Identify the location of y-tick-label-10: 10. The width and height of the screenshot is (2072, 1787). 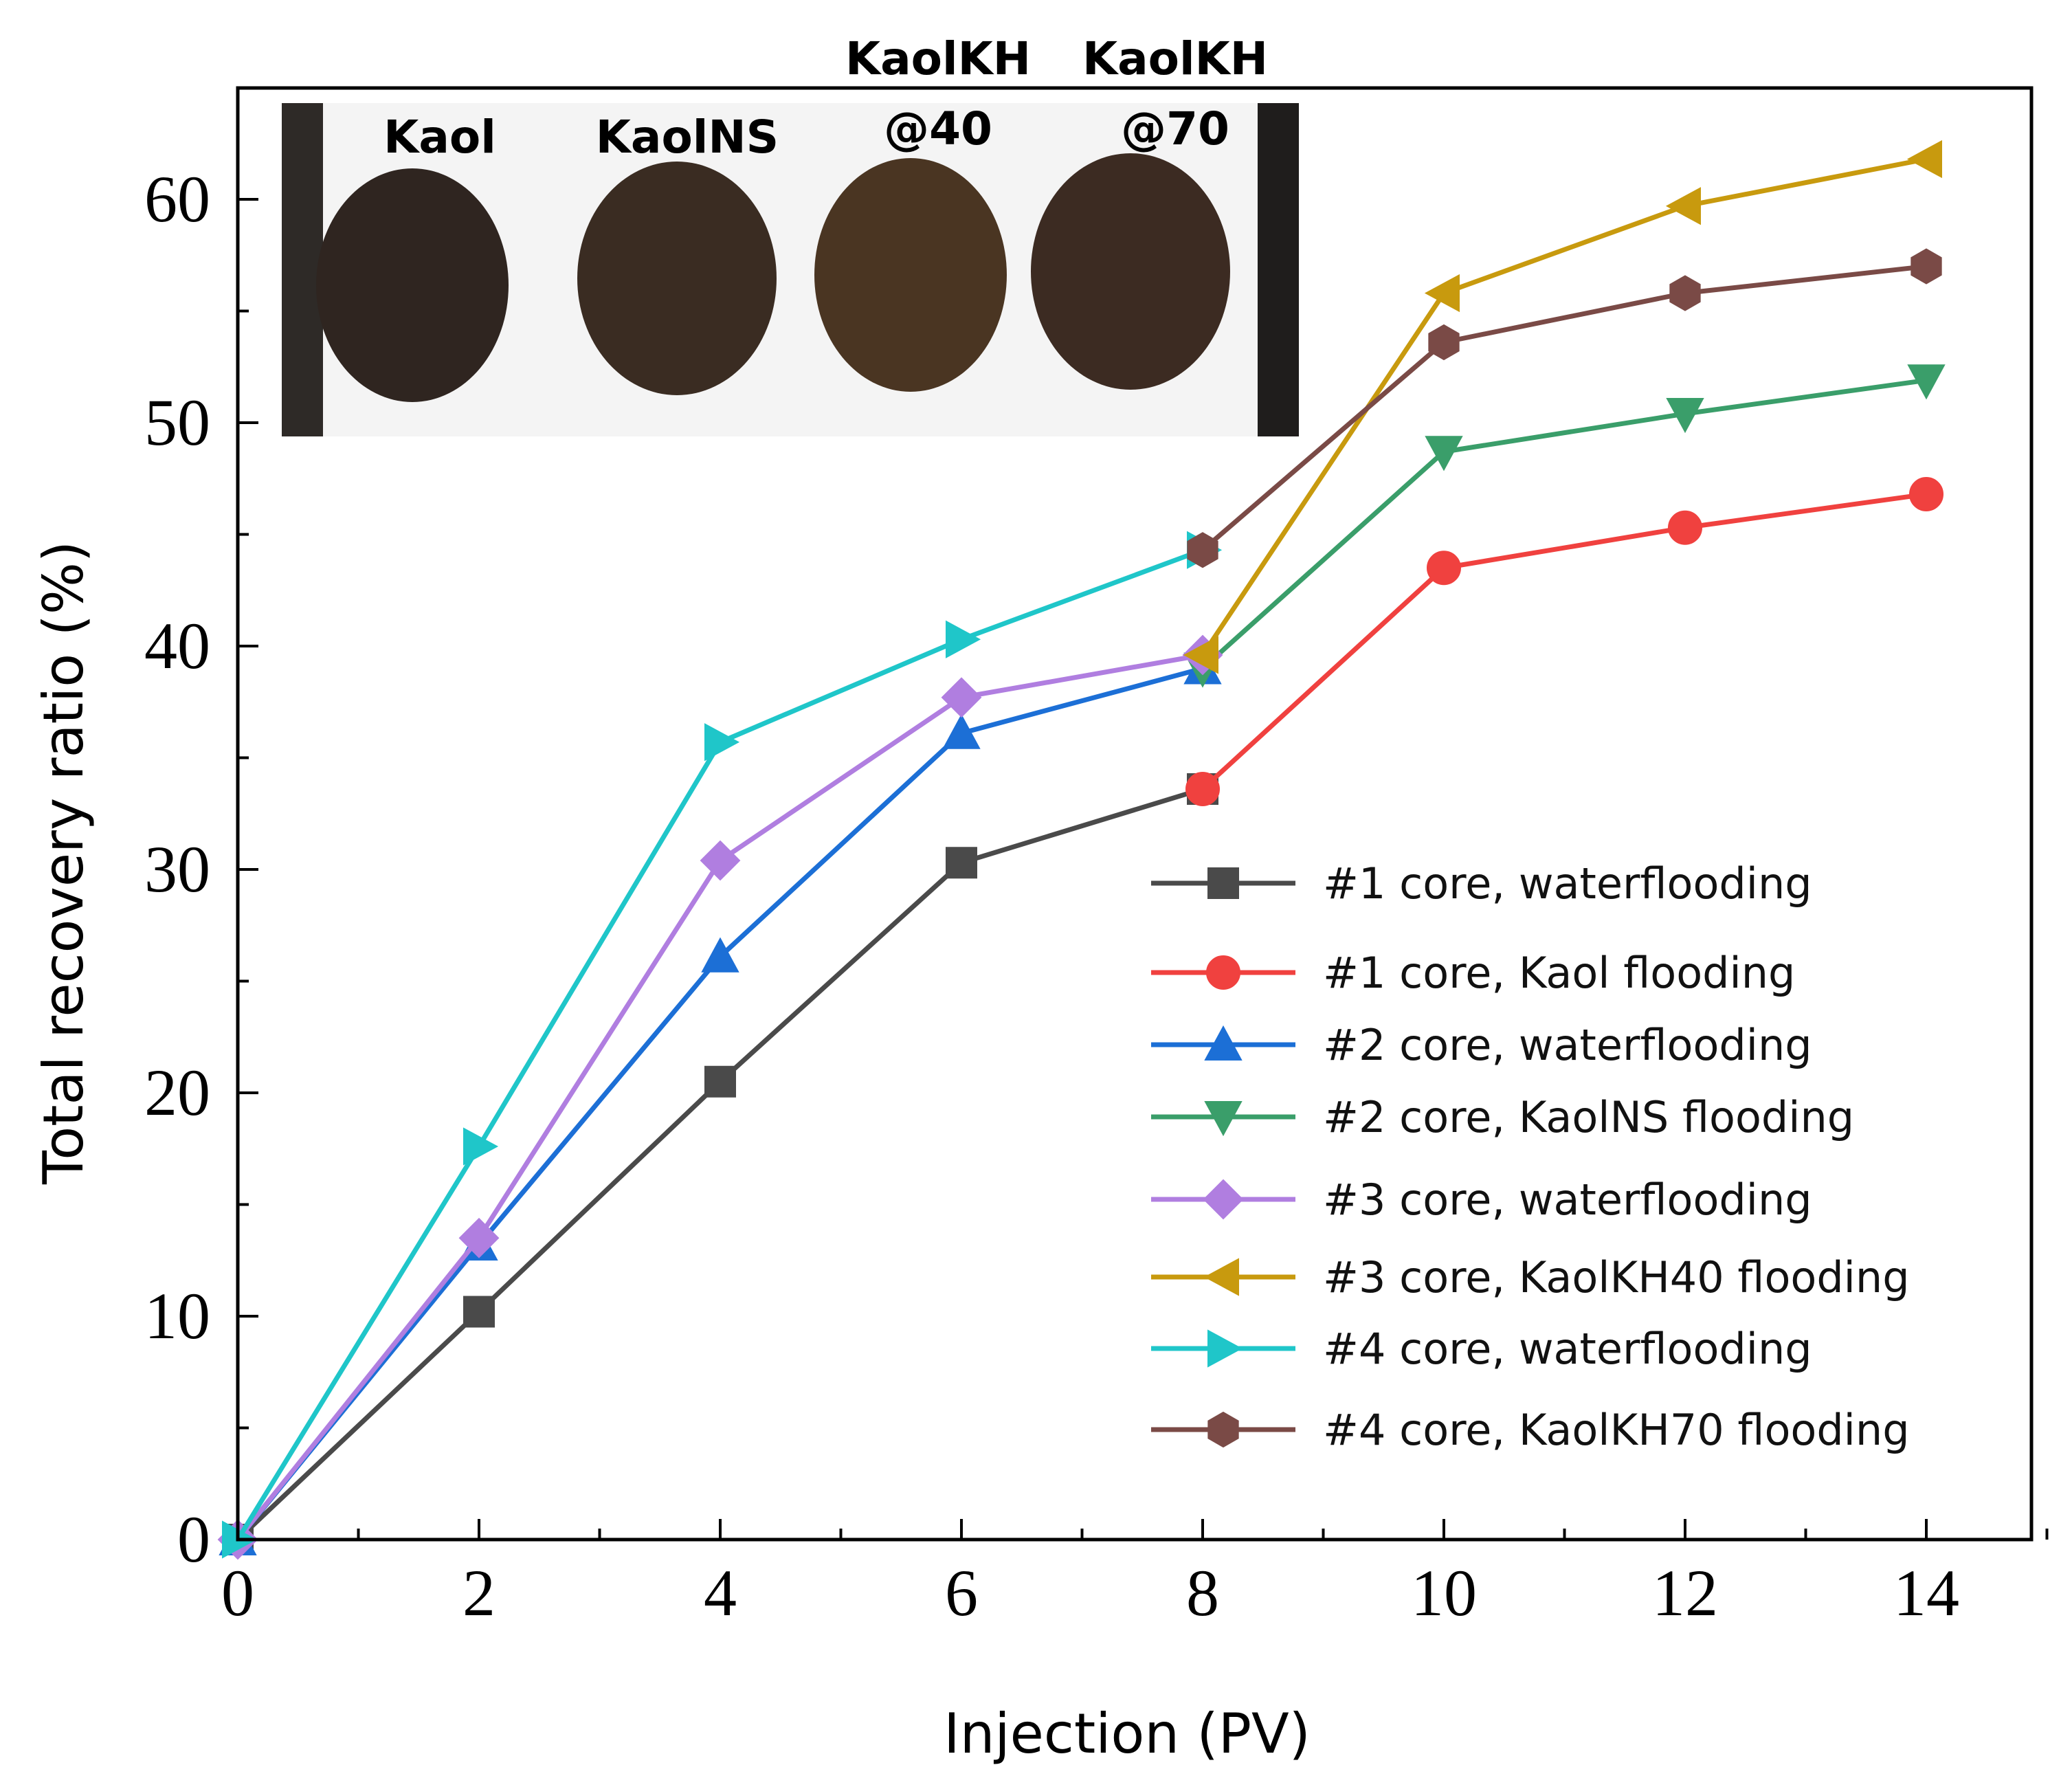
(177, 1316).